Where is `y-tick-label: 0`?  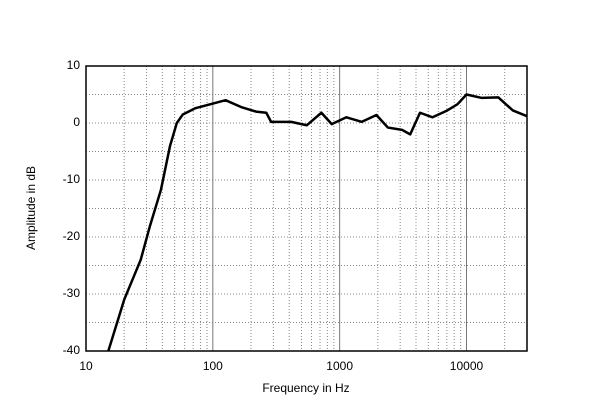
y-tick-label: 0 is located at coordinates (76, 122).